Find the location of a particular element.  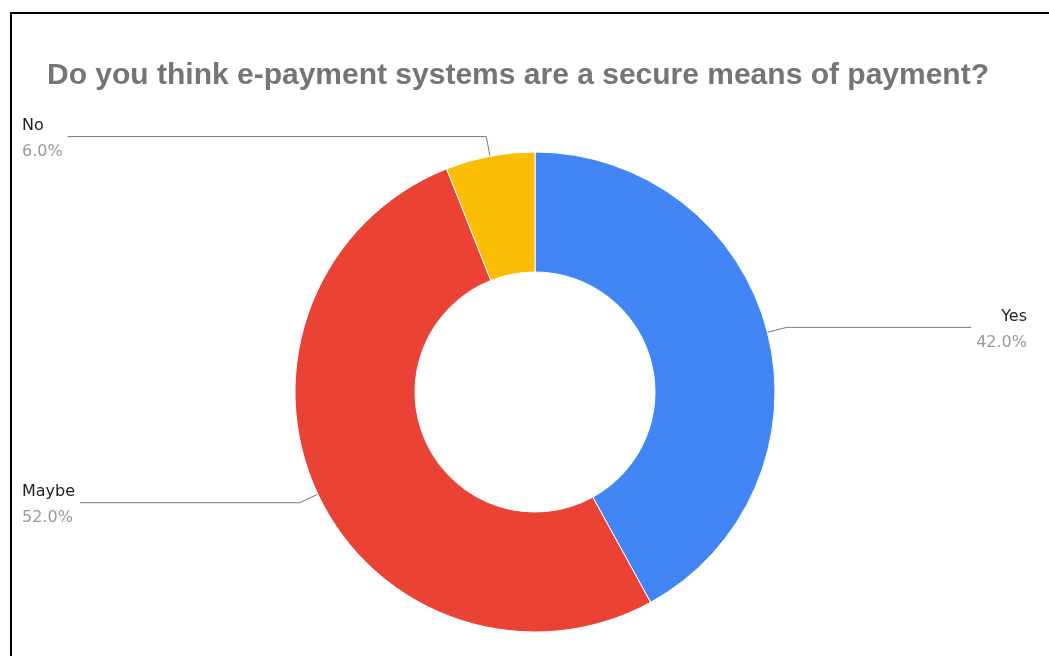

slice-label: Yes is located at coordinates (1013, 315).